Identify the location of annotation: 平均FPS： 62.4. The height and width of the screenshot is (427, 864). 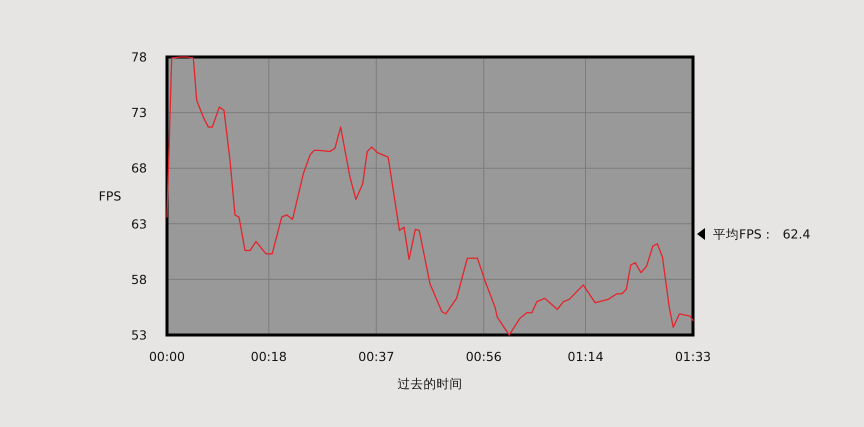
(761, 234).